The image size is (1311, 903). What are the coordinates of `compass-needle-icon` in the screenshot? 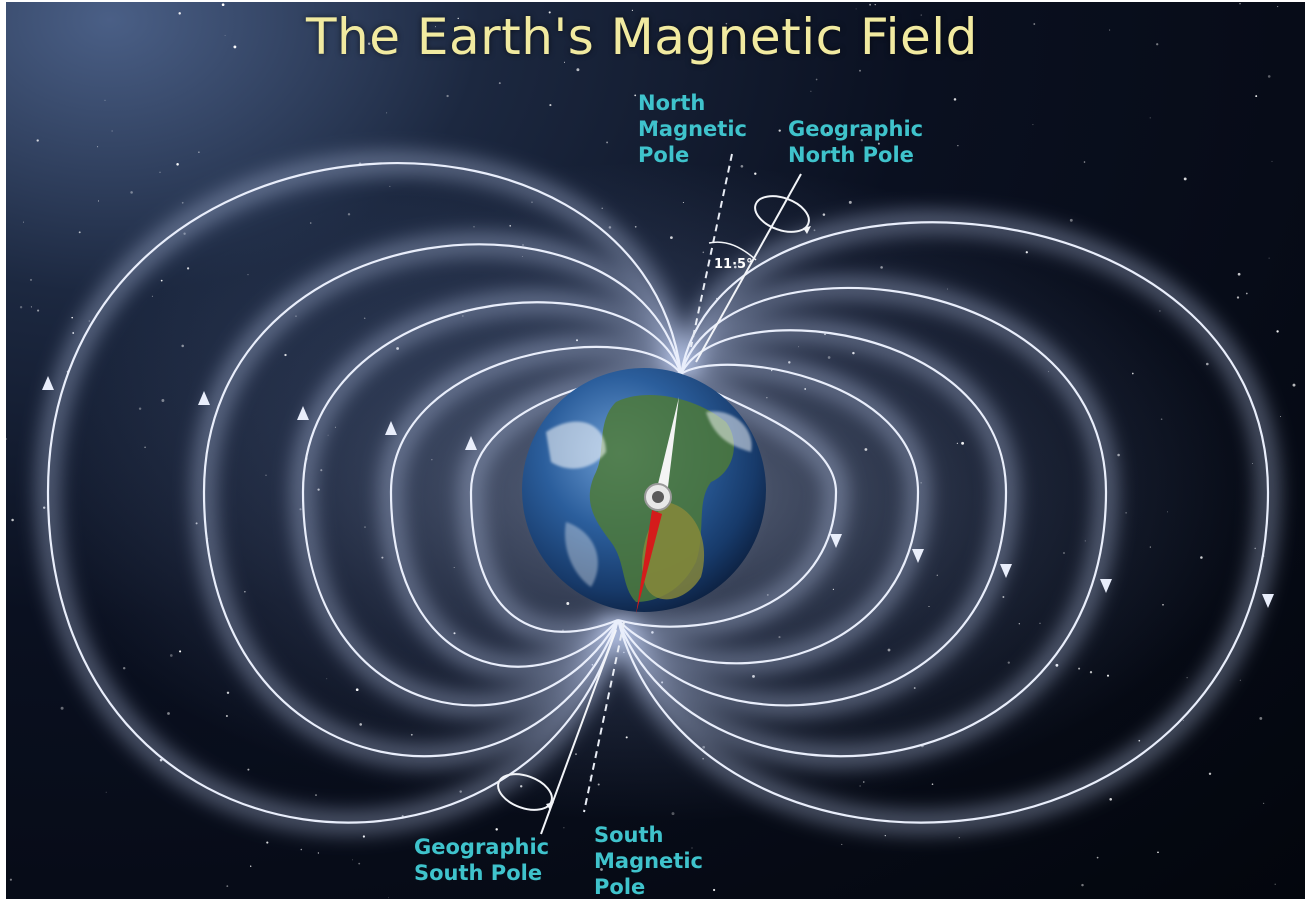 It's located at (657, 505).